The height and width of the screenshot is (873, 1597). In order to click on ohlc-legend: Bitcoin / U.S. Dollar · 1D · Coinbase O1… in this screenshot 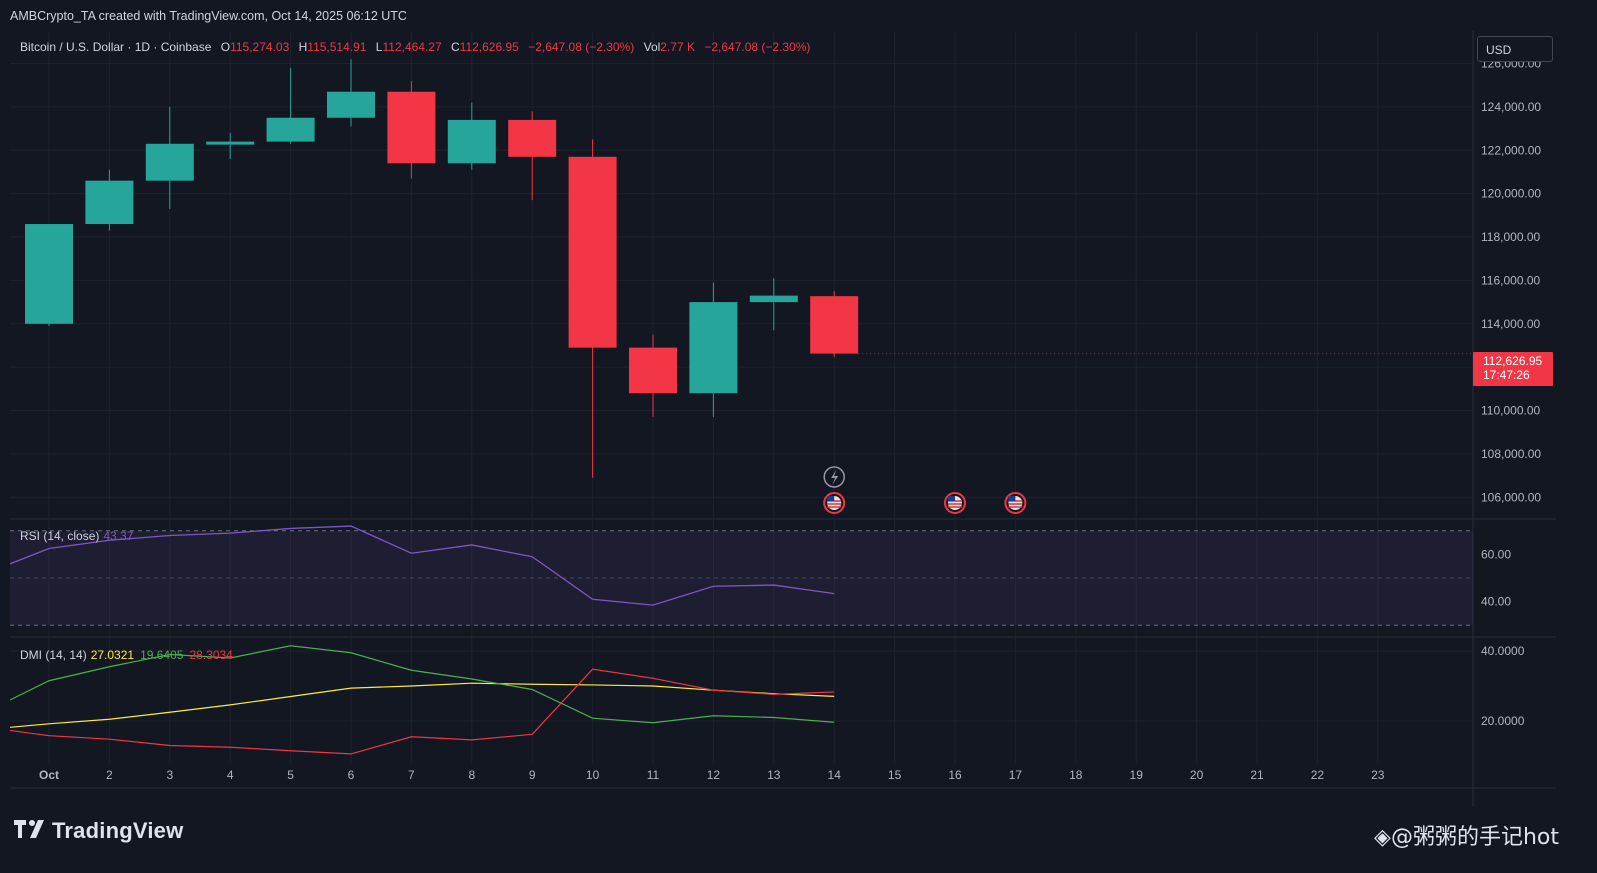, I will do `click(415, 47)`.